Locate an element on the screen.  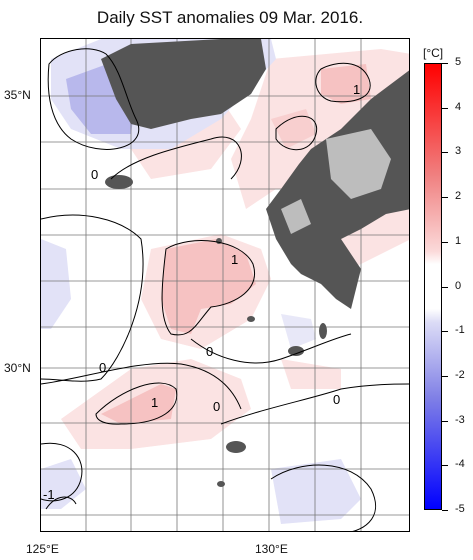
lon-label-125e: 125°E is located at coordinates (42, 549).